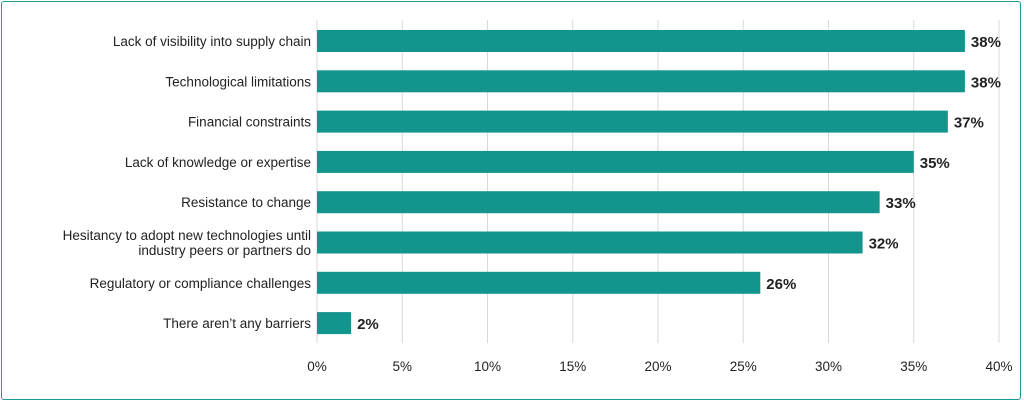  I want to click on category-label: Financial constraints, so click(249, 122).